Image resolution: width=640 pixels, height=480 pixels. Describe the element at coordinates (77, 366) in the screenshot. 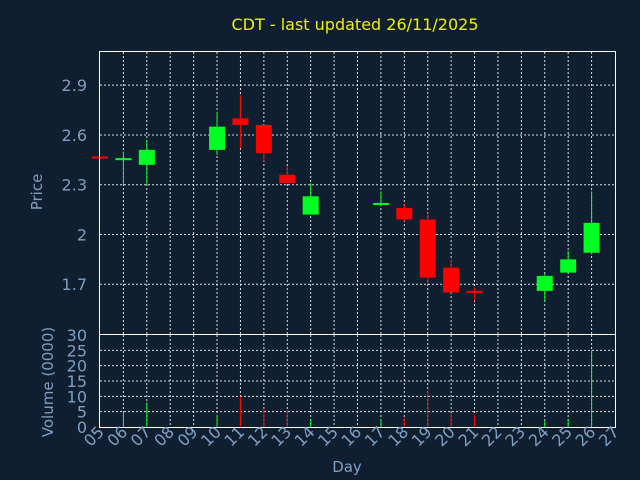

I see `volume-tick-label: 20` at that location.